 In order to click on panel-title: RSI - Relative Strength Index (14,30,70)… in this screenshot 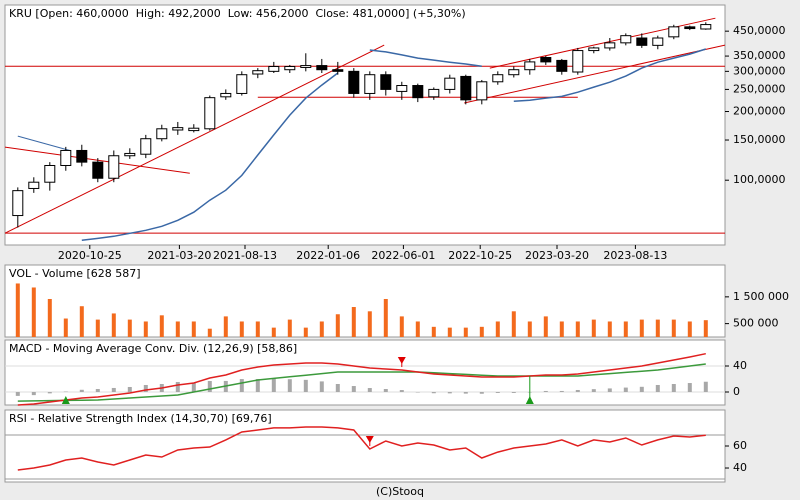, I will do `click(140, 418)`.